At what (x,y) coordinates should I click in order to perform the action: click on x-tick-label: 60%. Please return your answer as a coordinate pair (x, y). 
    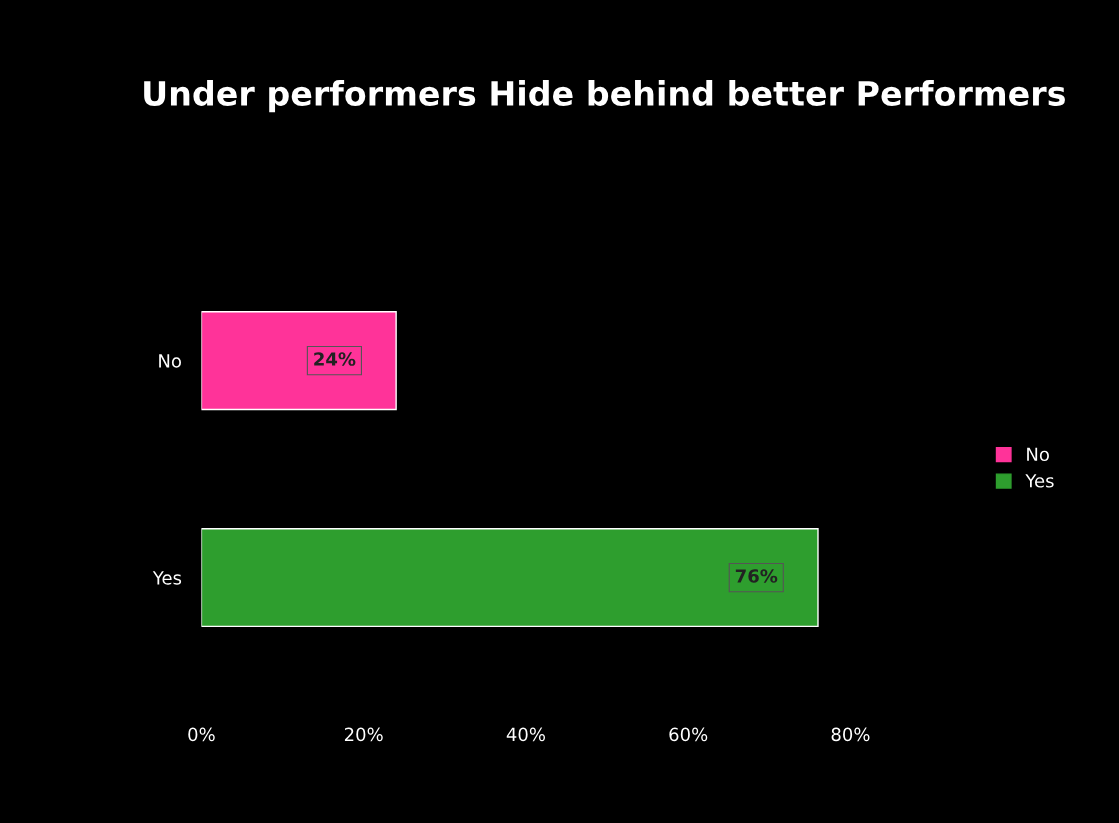
    Looking at the image, I should click on (688, 734).